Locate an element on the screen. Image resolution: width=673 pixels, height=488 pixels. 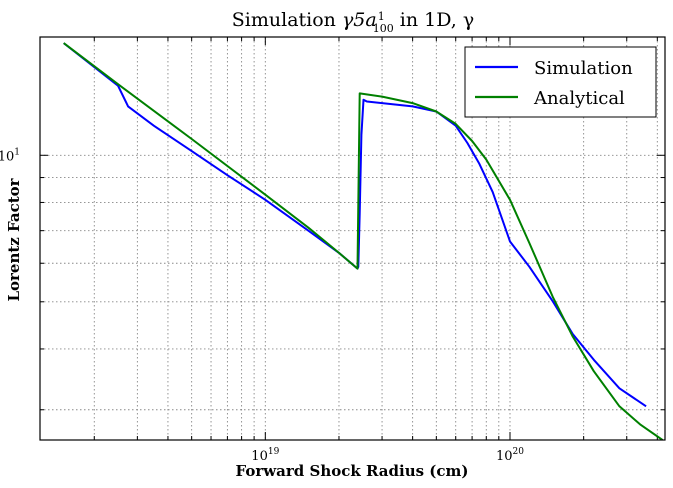
chart-title-math: γ5a is located at coordinates (359, 20).